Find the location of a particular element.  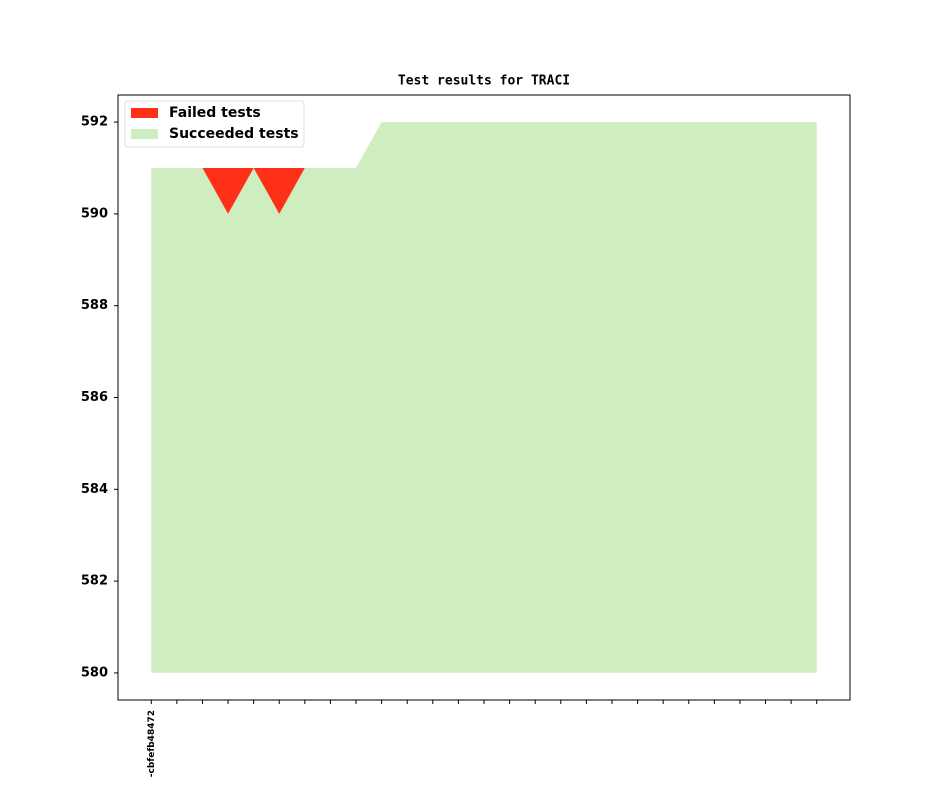

y-tick-label: 590 is located at coordinates (94, 213).